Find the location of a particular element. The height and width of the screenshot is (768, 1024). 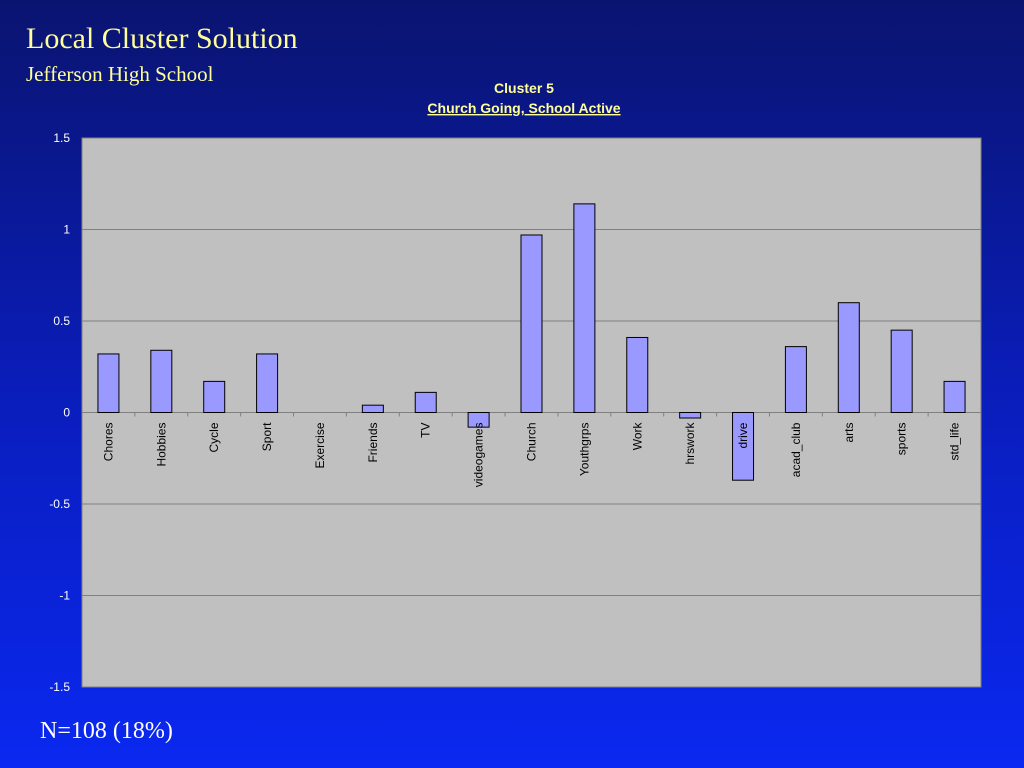

x-tick-label: std_life is located at coordinates (955, 441).